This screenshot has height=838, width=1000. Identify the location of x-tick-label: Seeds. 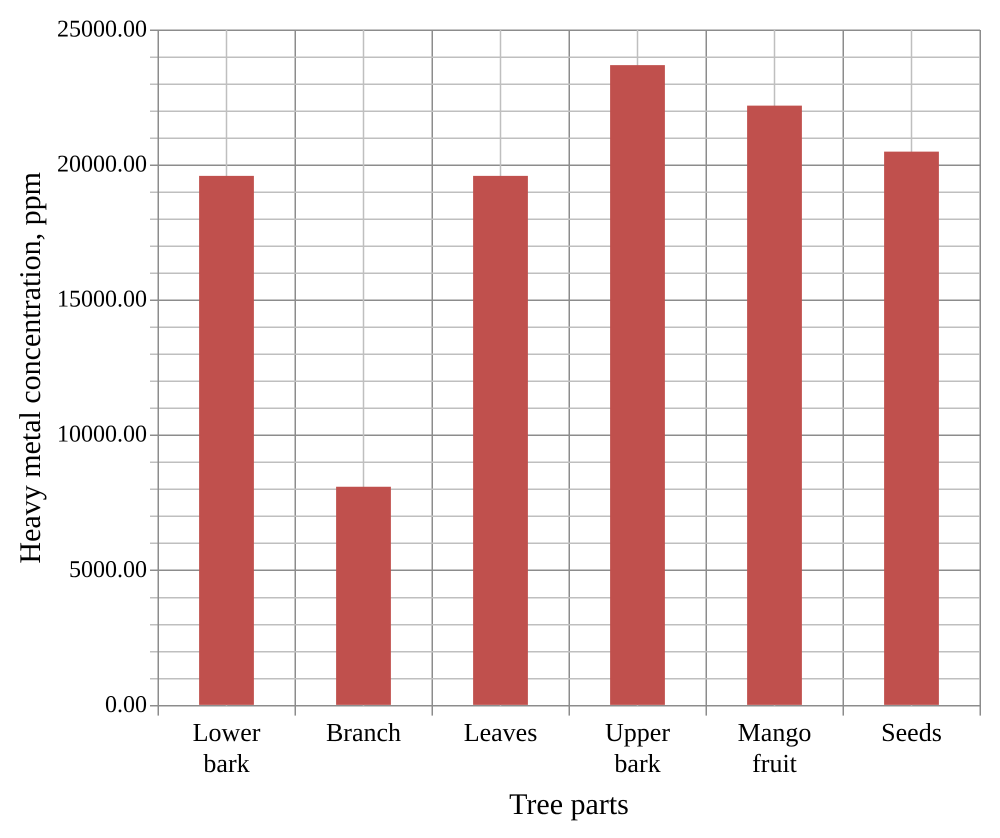
(911, 733).